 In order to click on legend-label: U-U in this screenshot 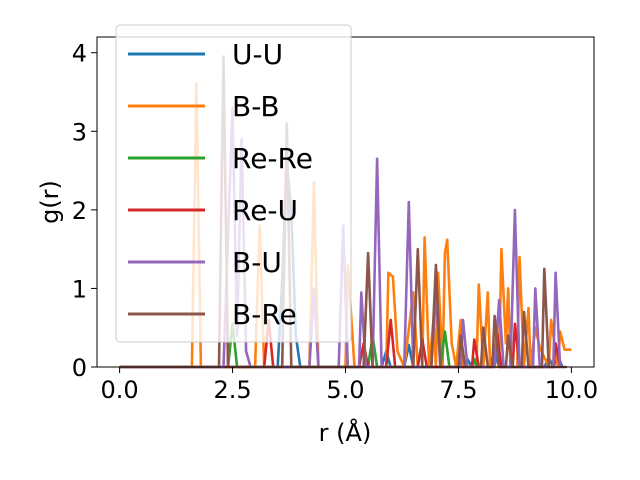, I will do `click(257, 54)`.